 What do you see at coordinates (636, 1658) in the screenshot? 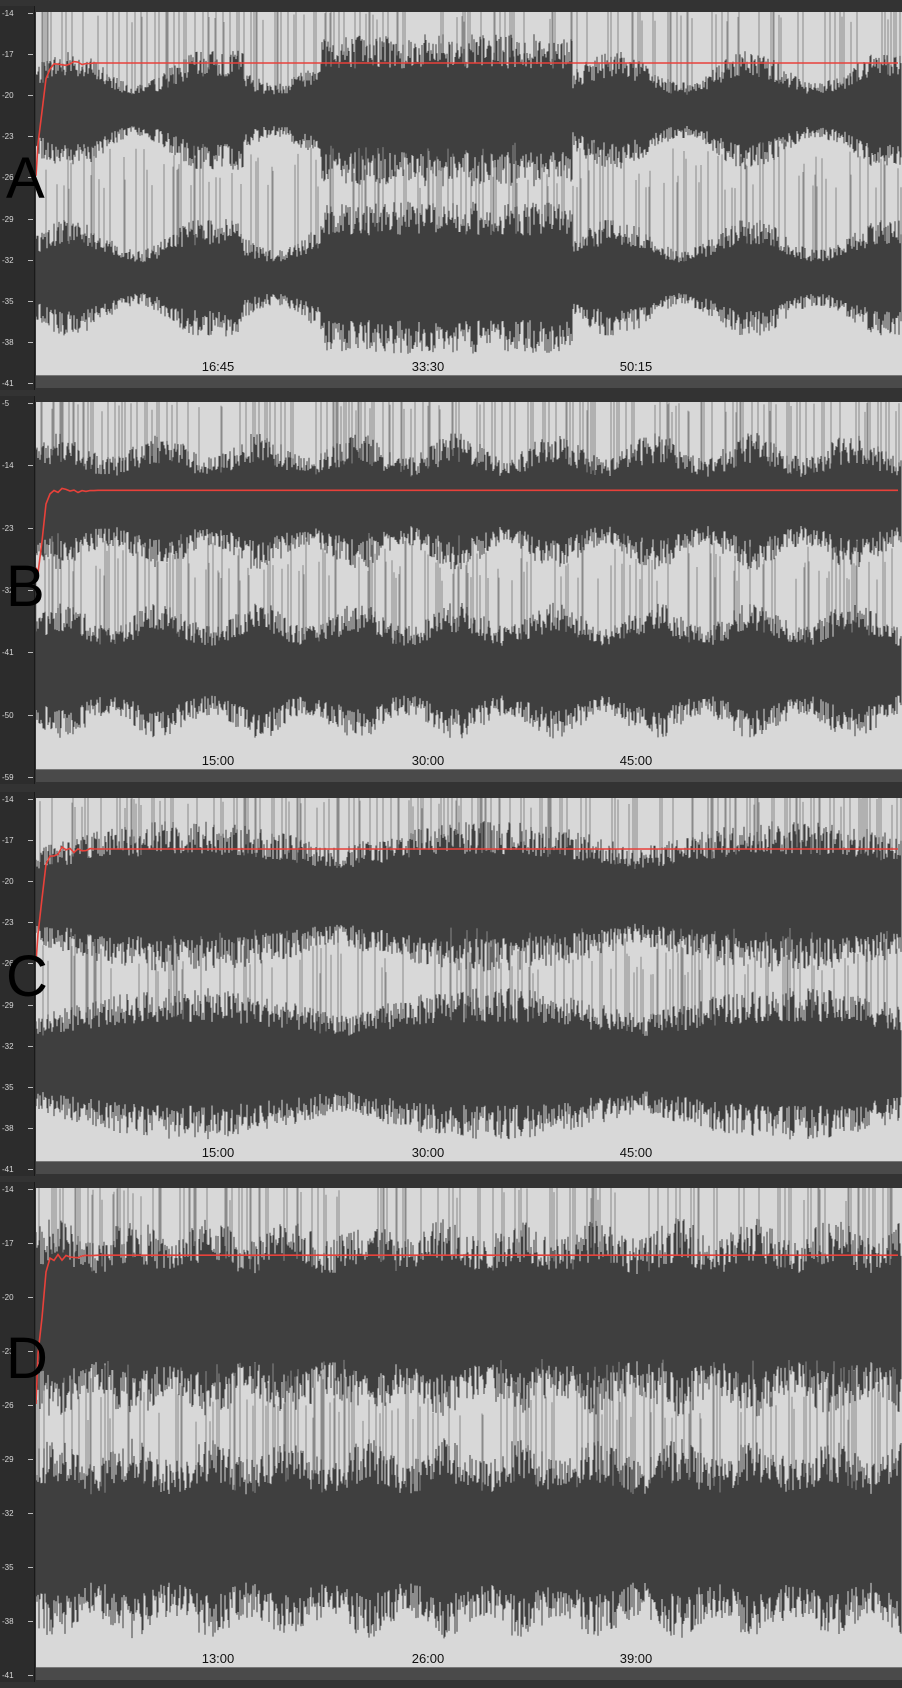
I see `time-label: 39:00` at bounding box center [636, 1658].